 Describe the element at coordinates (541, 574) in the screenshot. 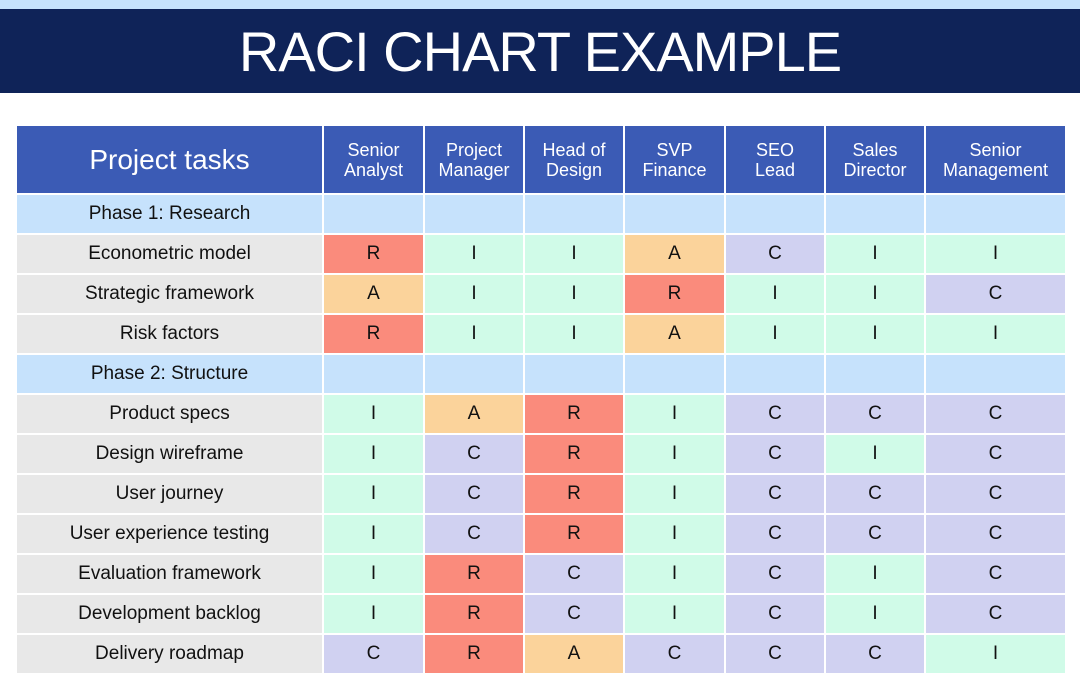

I see `table-row: Evaluation framework I R C I C I C` at that location.